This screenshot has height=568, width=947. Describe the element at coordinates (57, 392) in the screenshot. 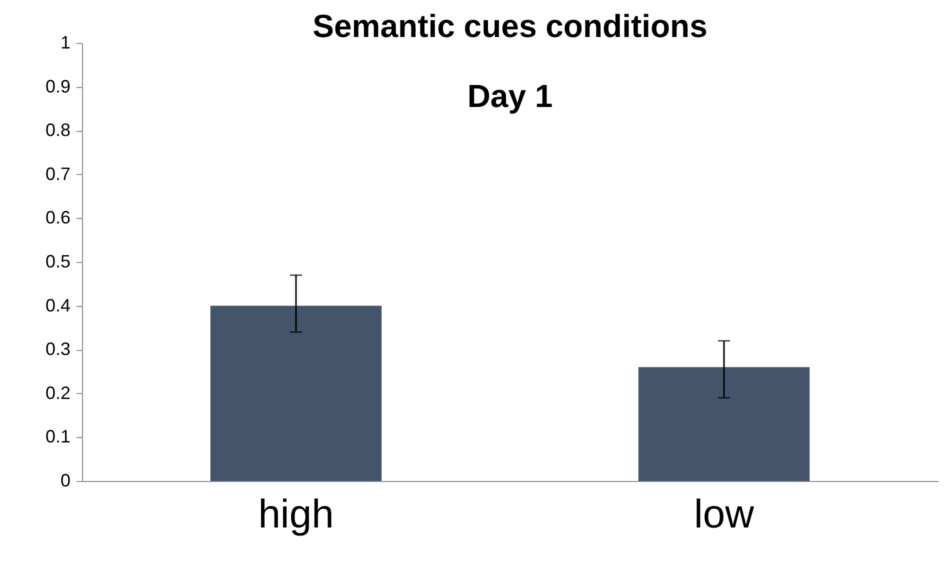

I see `y-tick-label: 0.2` at that location.